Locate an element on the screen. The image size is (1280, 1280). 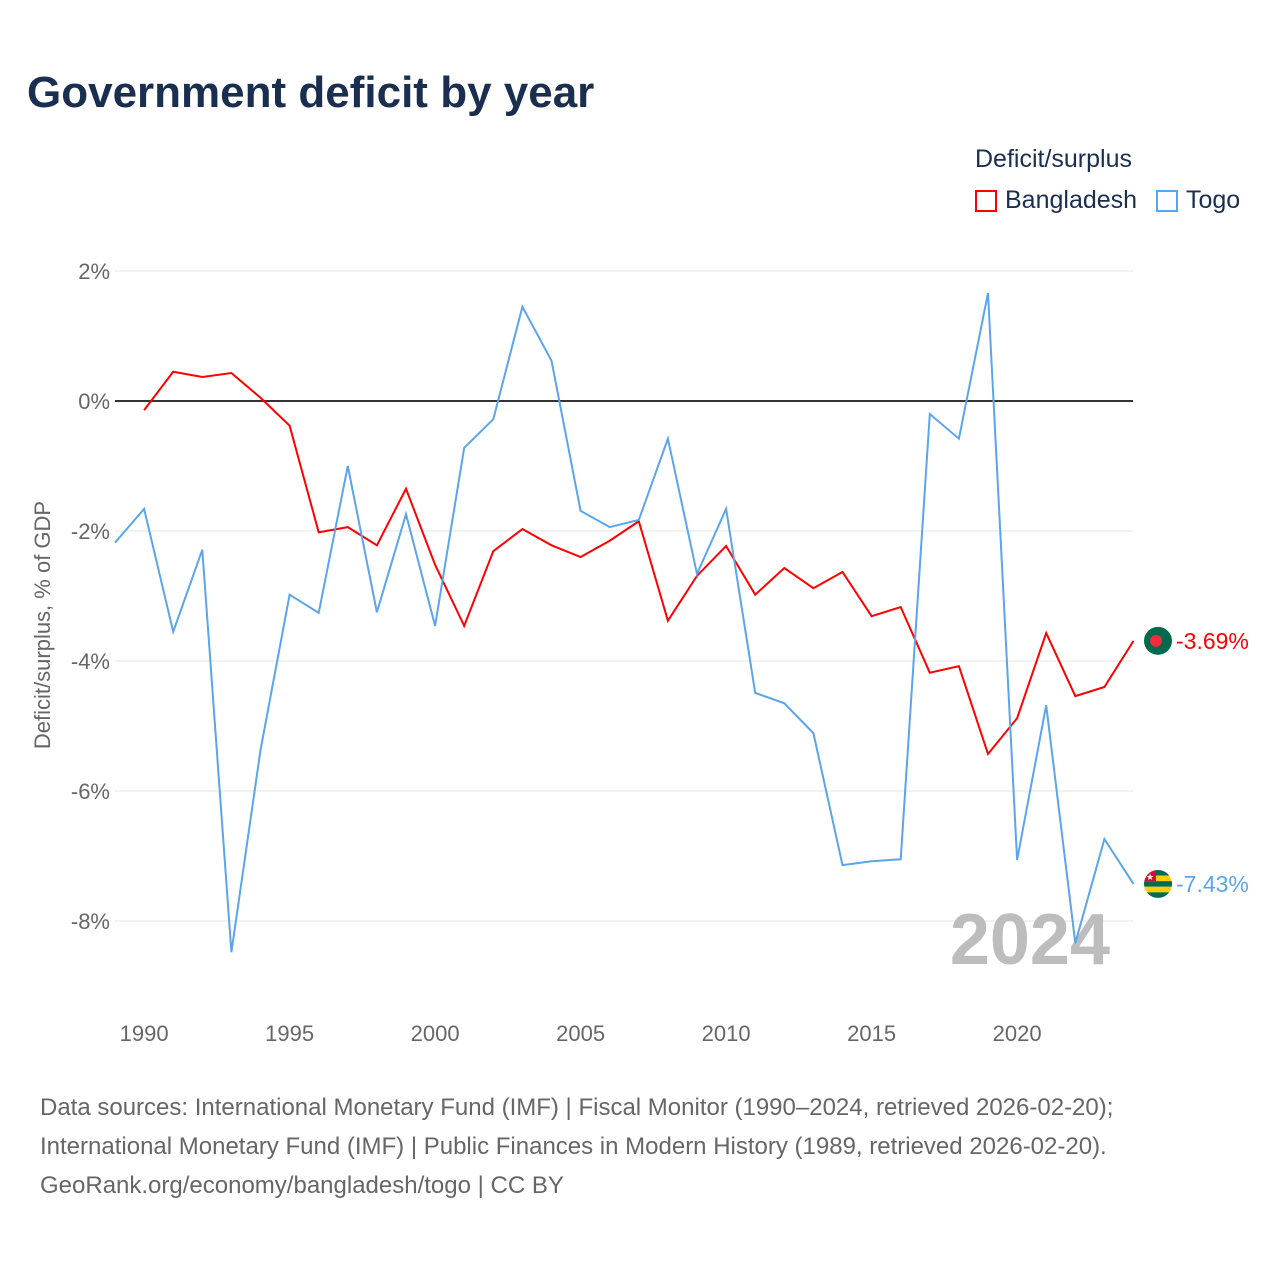
x-tick-label: 1990 is located at coordinates (144, 1033).